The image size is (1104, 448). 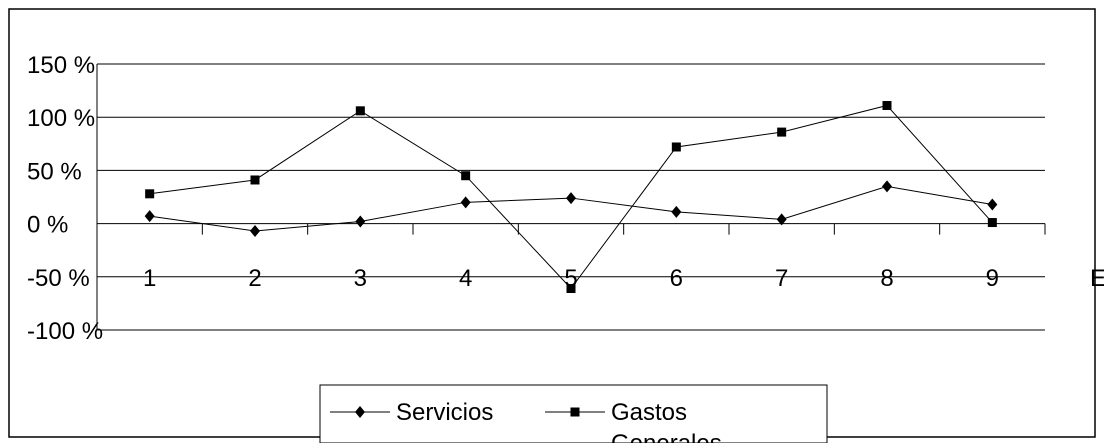 I want to click on y-tick-label: 150 %, so click(x=61, y=65).